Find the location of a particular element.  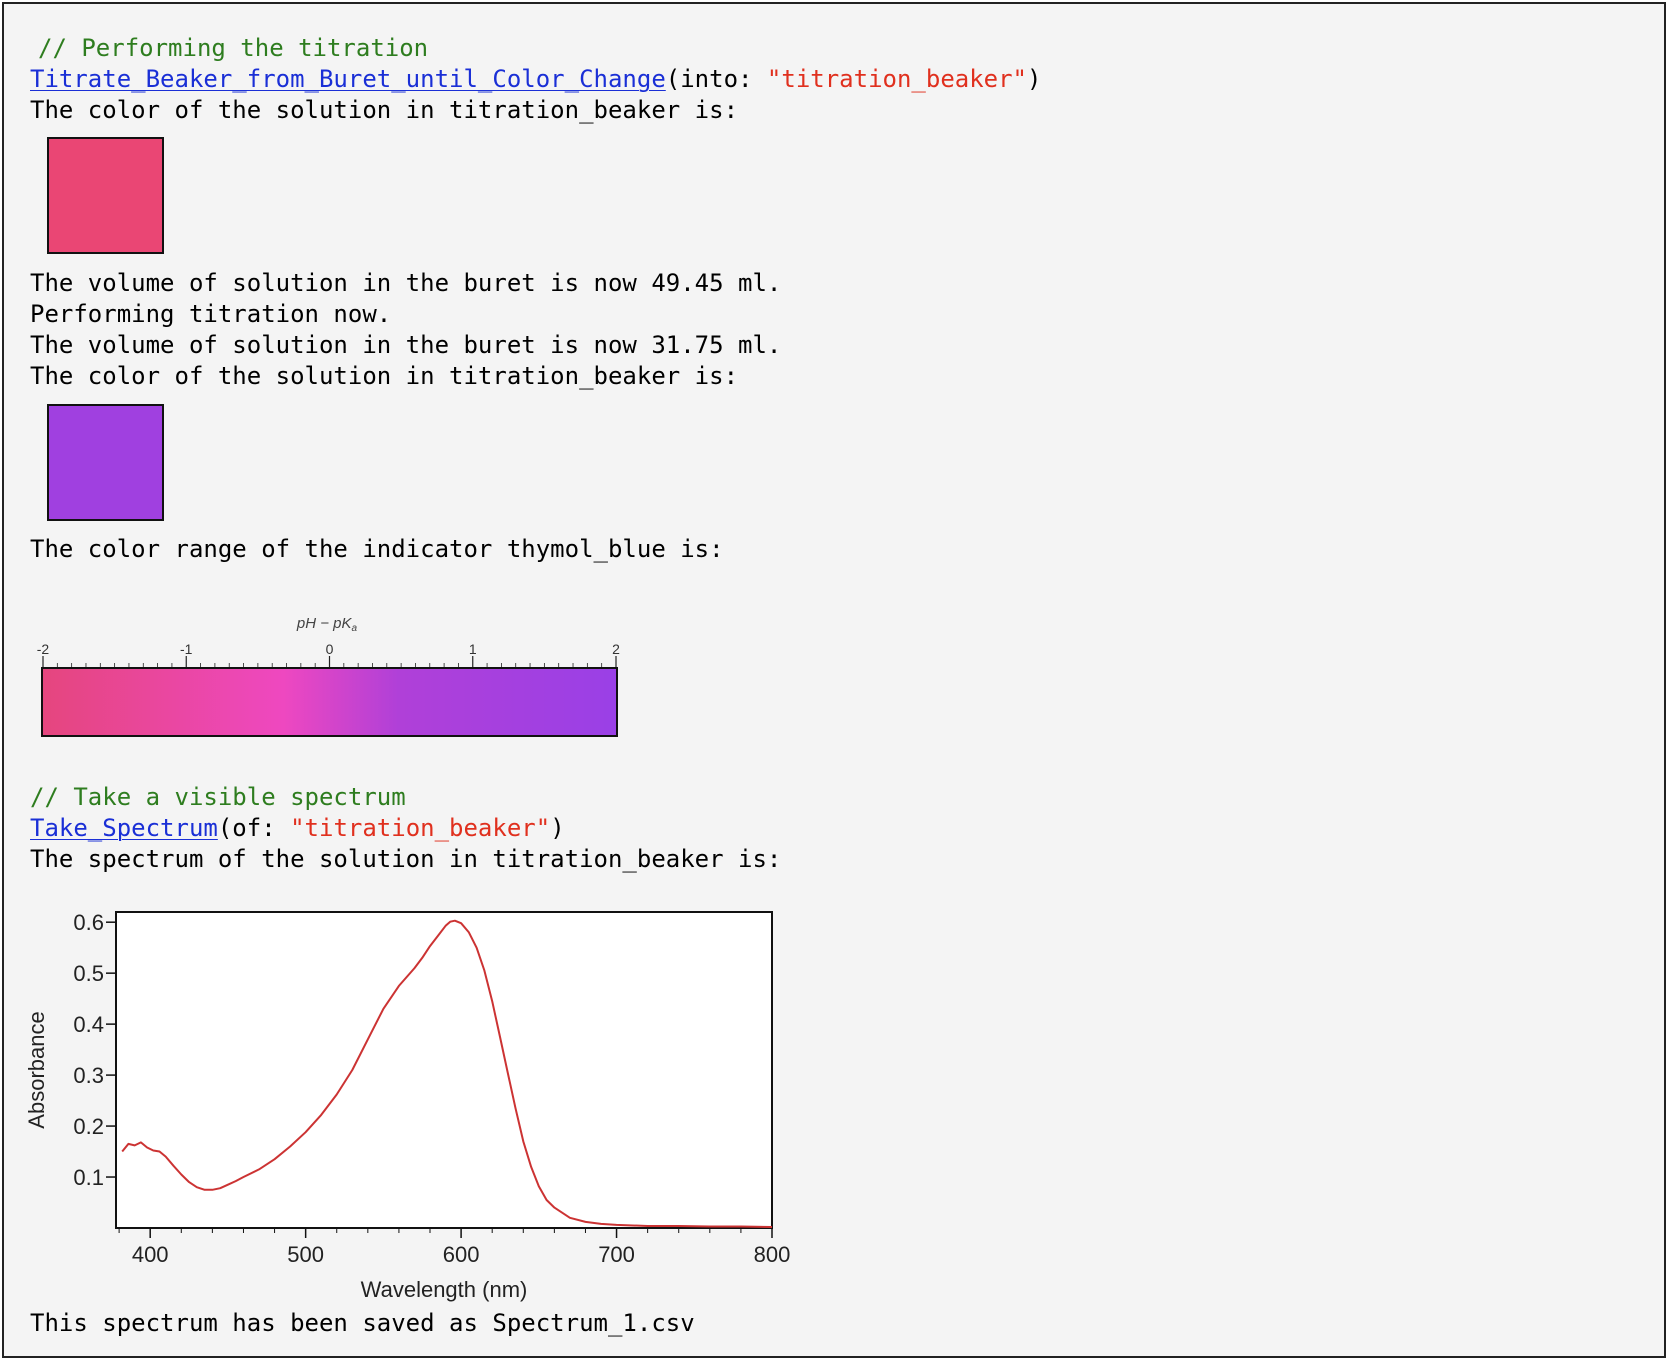

y-tick-label: 0.3 is located at coordinates (88, 1075).